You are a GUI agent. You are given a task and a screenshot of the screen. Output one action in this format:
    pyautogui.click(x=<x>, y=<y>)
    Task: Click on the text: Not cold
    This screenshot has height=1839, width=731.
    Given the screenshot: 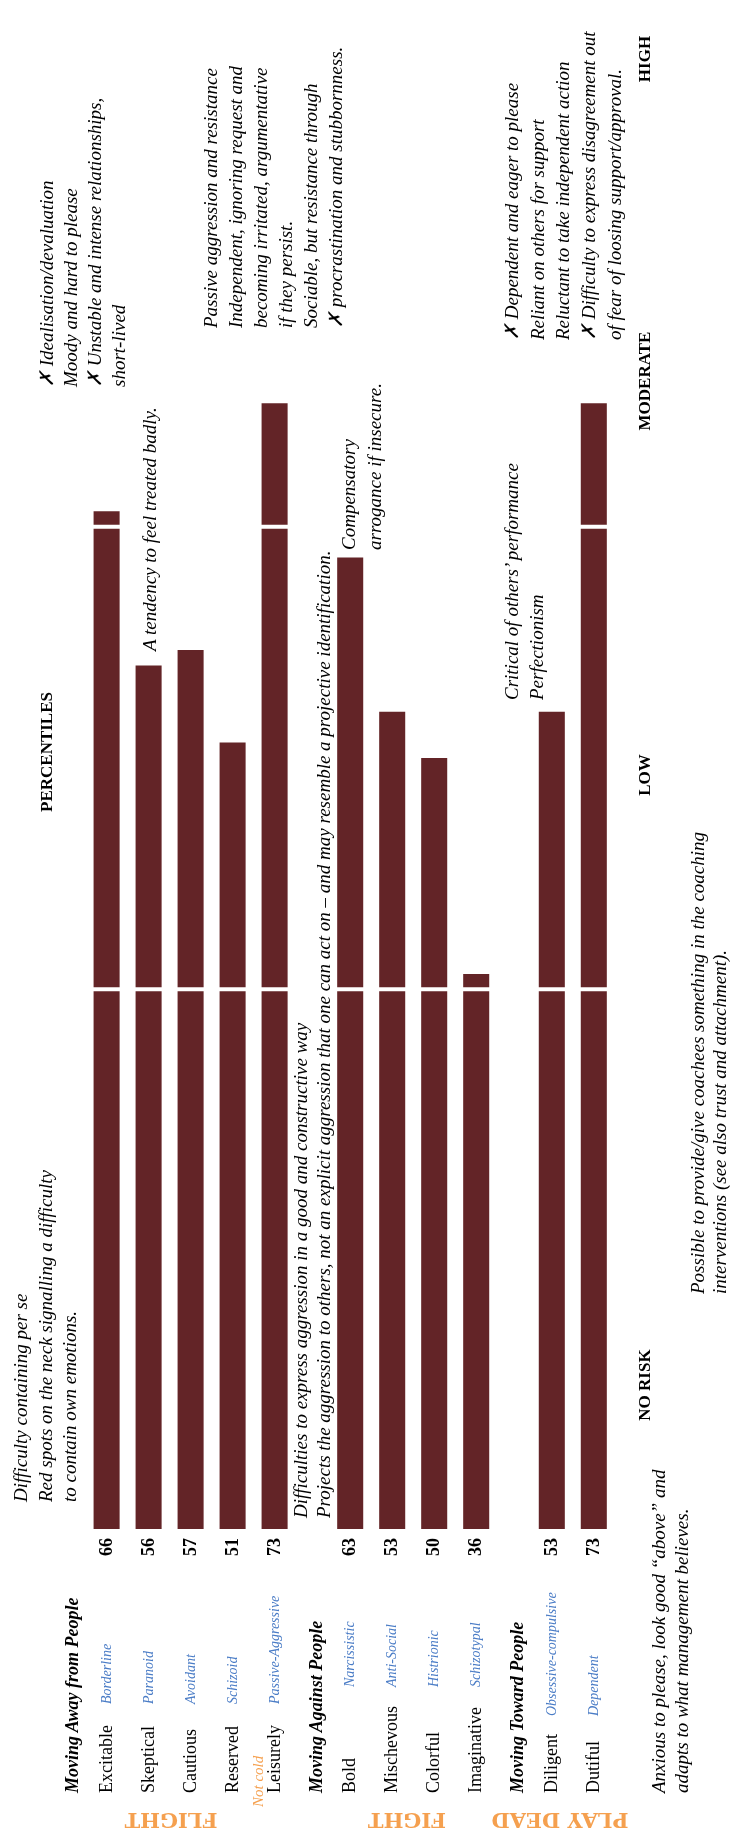 What is the action you would take?
    pyautogui.click(x=258, y=1781)
    